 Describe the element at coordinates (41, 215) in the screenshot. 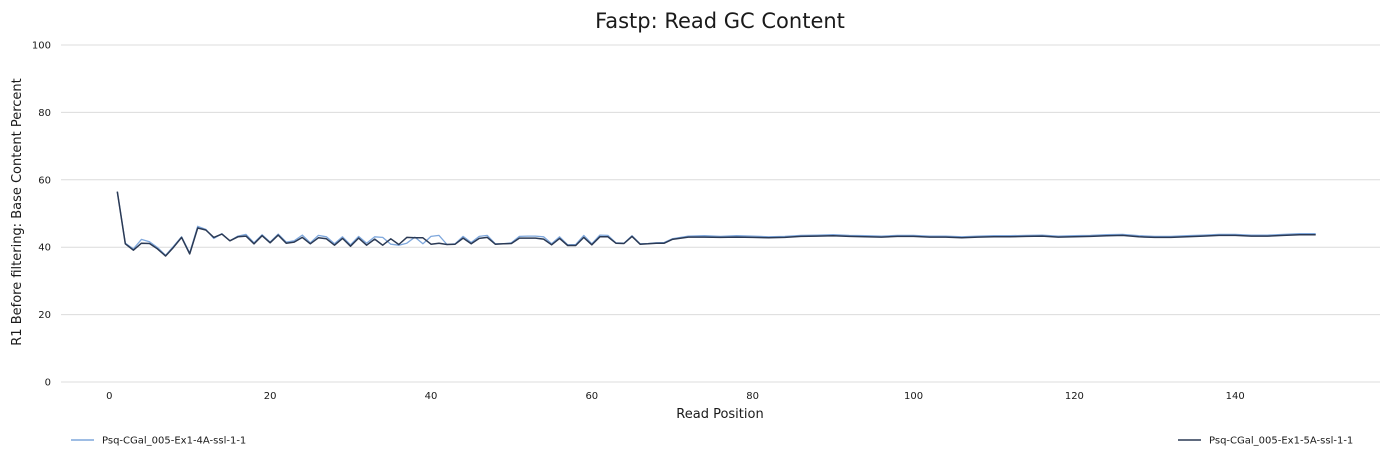

I see `y-axis-ticks: 0 20 40 60 80 100` at that location.